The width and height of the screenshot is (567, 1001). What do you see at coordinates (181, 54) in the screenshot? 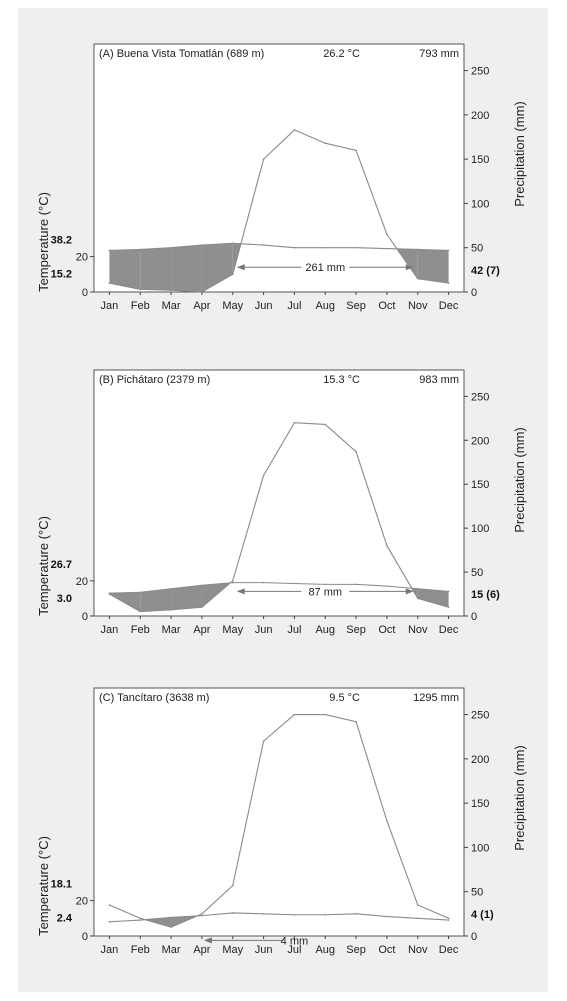
I see `panel-title: (A) Buena Vista Tomatlán (689 m)` at bounding box center [181, 54].